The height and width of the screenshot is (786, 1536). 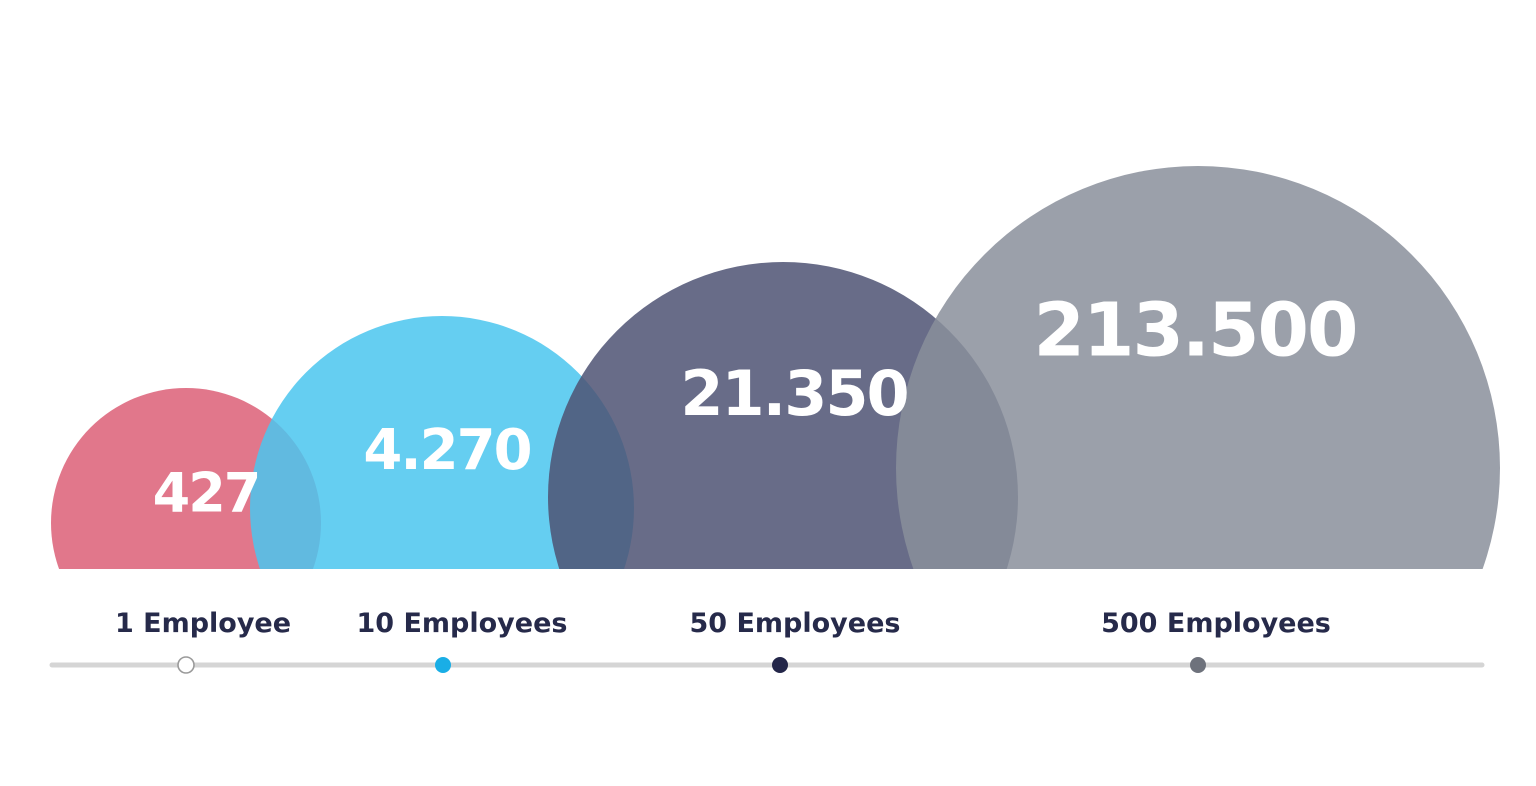 What do you see at coordinates (443, 665) in the screenshot?
I see `timeline-marker-10-employees` at bounding box center [443, 665].